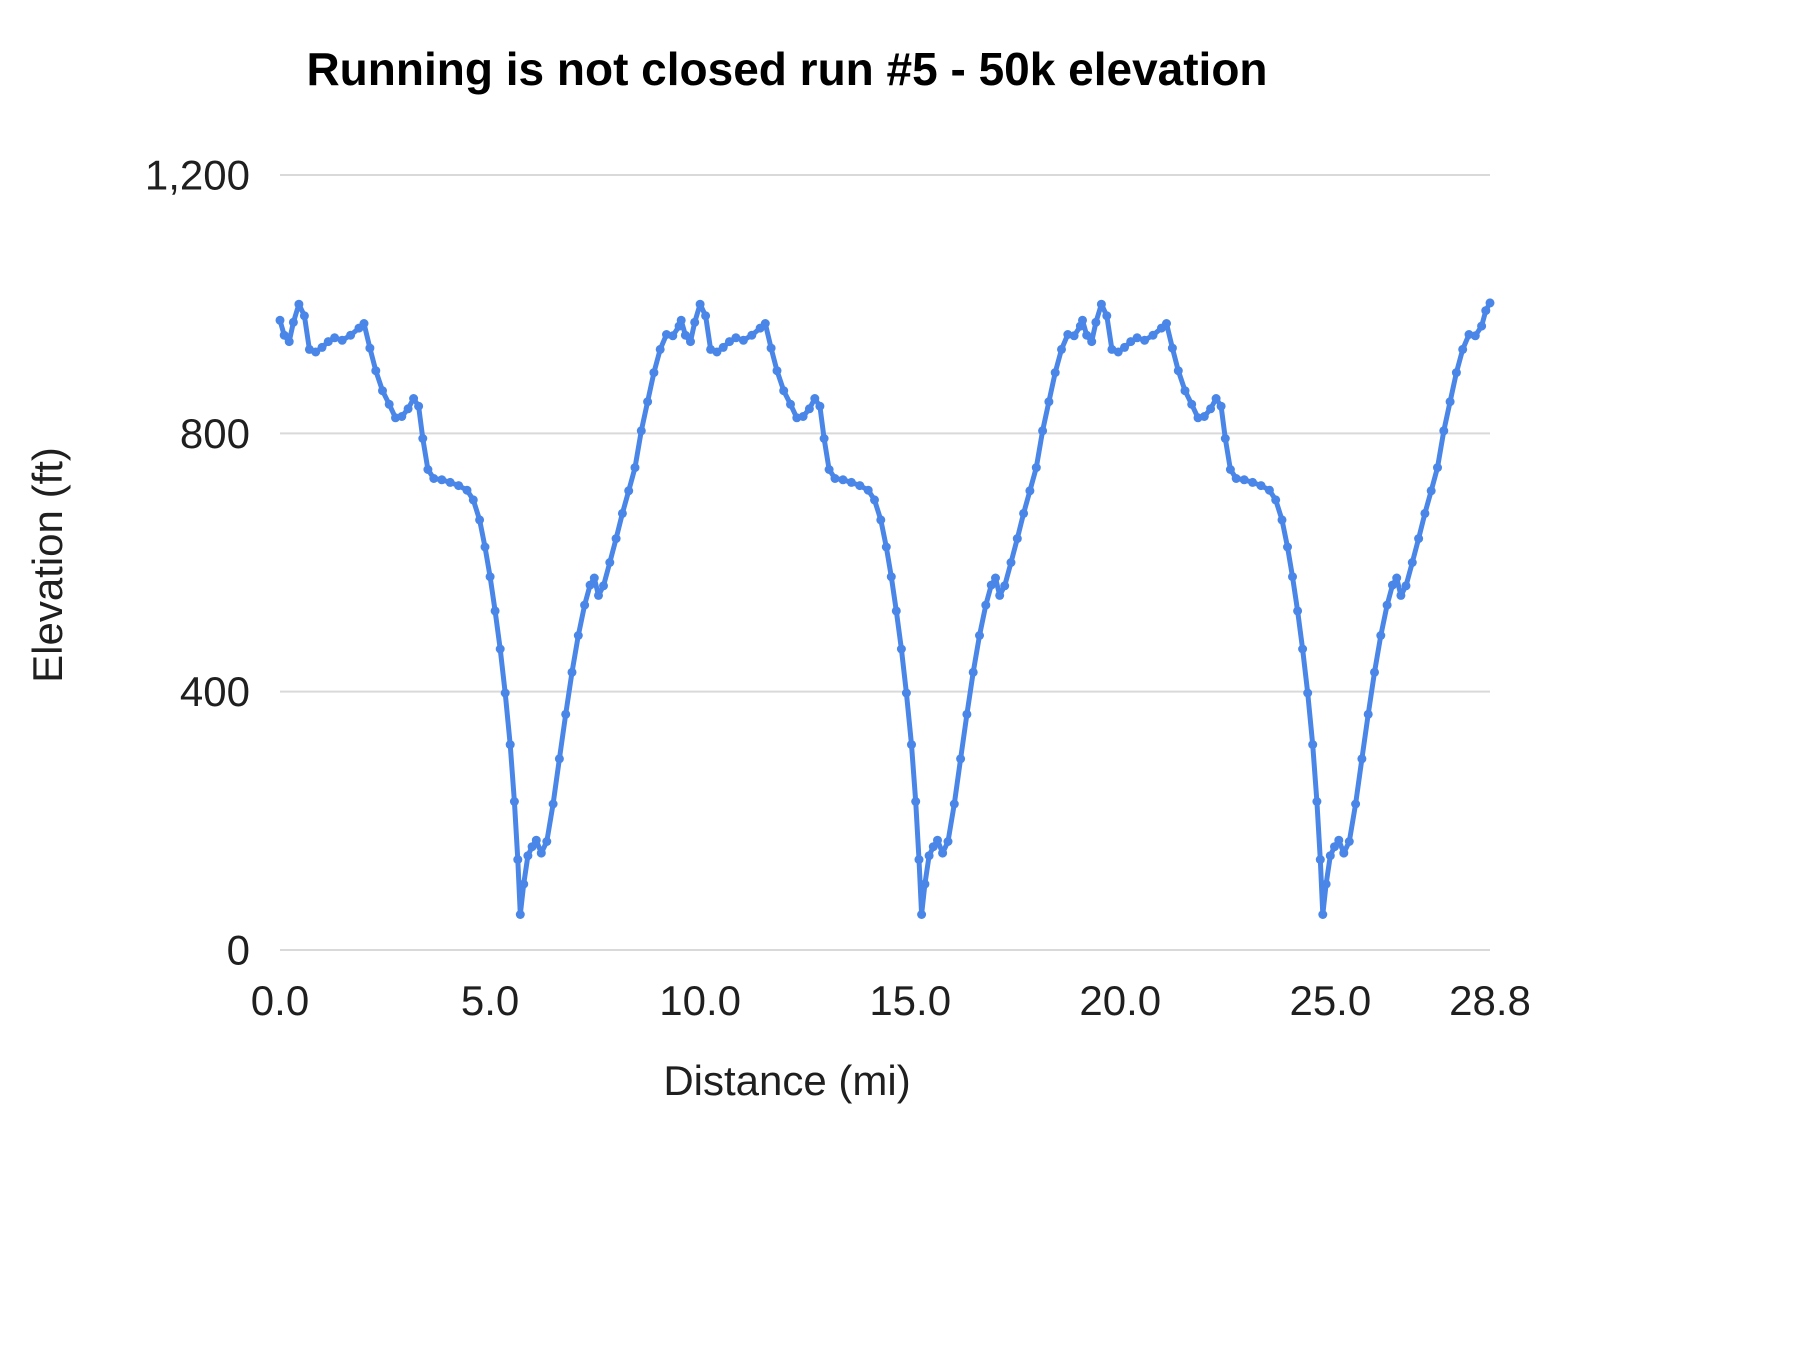 This screenshot has width=1800, height=1350. Describe the element at coordinates (215, 433) in the screenshot. I see `y-tick-label: 800` at that location.